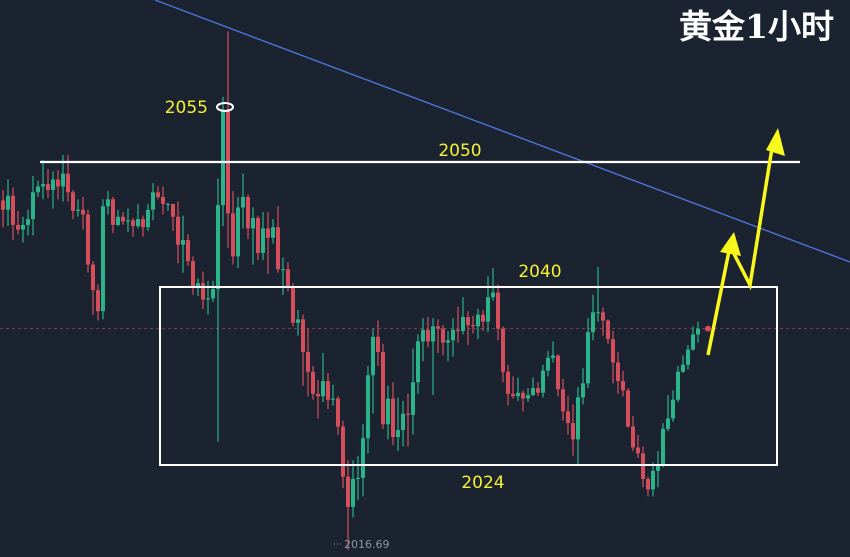 The image size is (850, 557). What do you see at coordinates (186, 108) in the screenshot?
I see `high-label: 2055` at bounding box center [186, 108].